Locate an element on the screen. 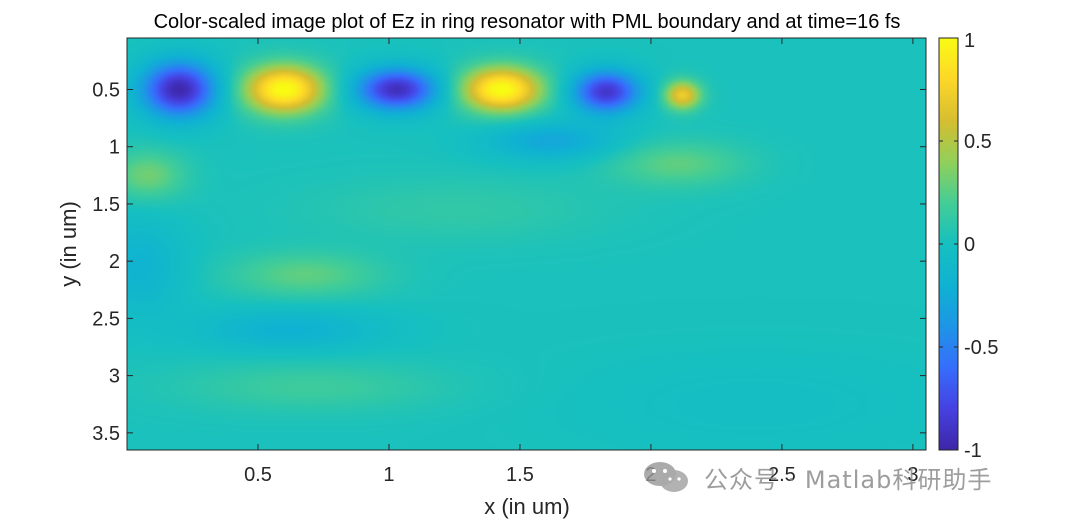 The width and height of the screenshot is (1080, 520). x-tick-label: 0.5 is located at coordinates (258, 475).